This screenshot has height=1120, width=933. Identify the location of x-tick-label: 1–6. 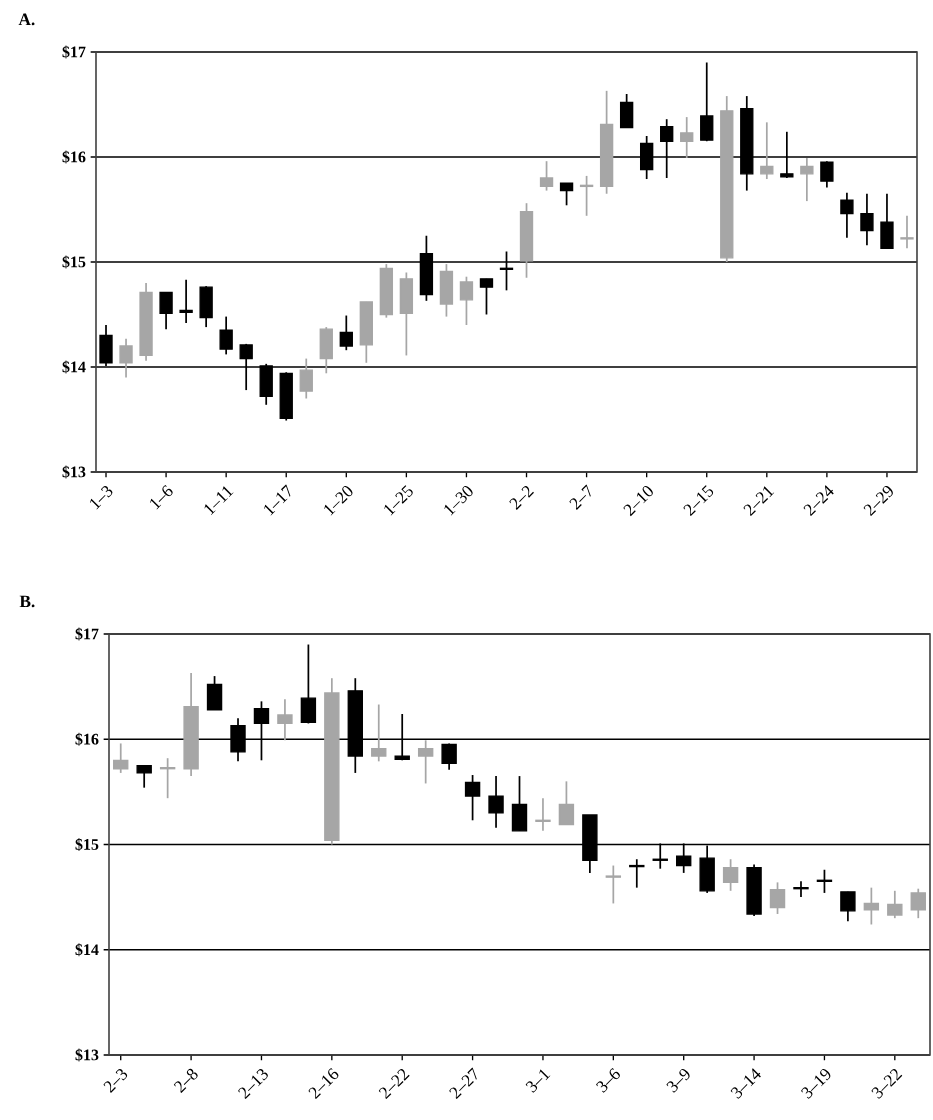
(161, 497).